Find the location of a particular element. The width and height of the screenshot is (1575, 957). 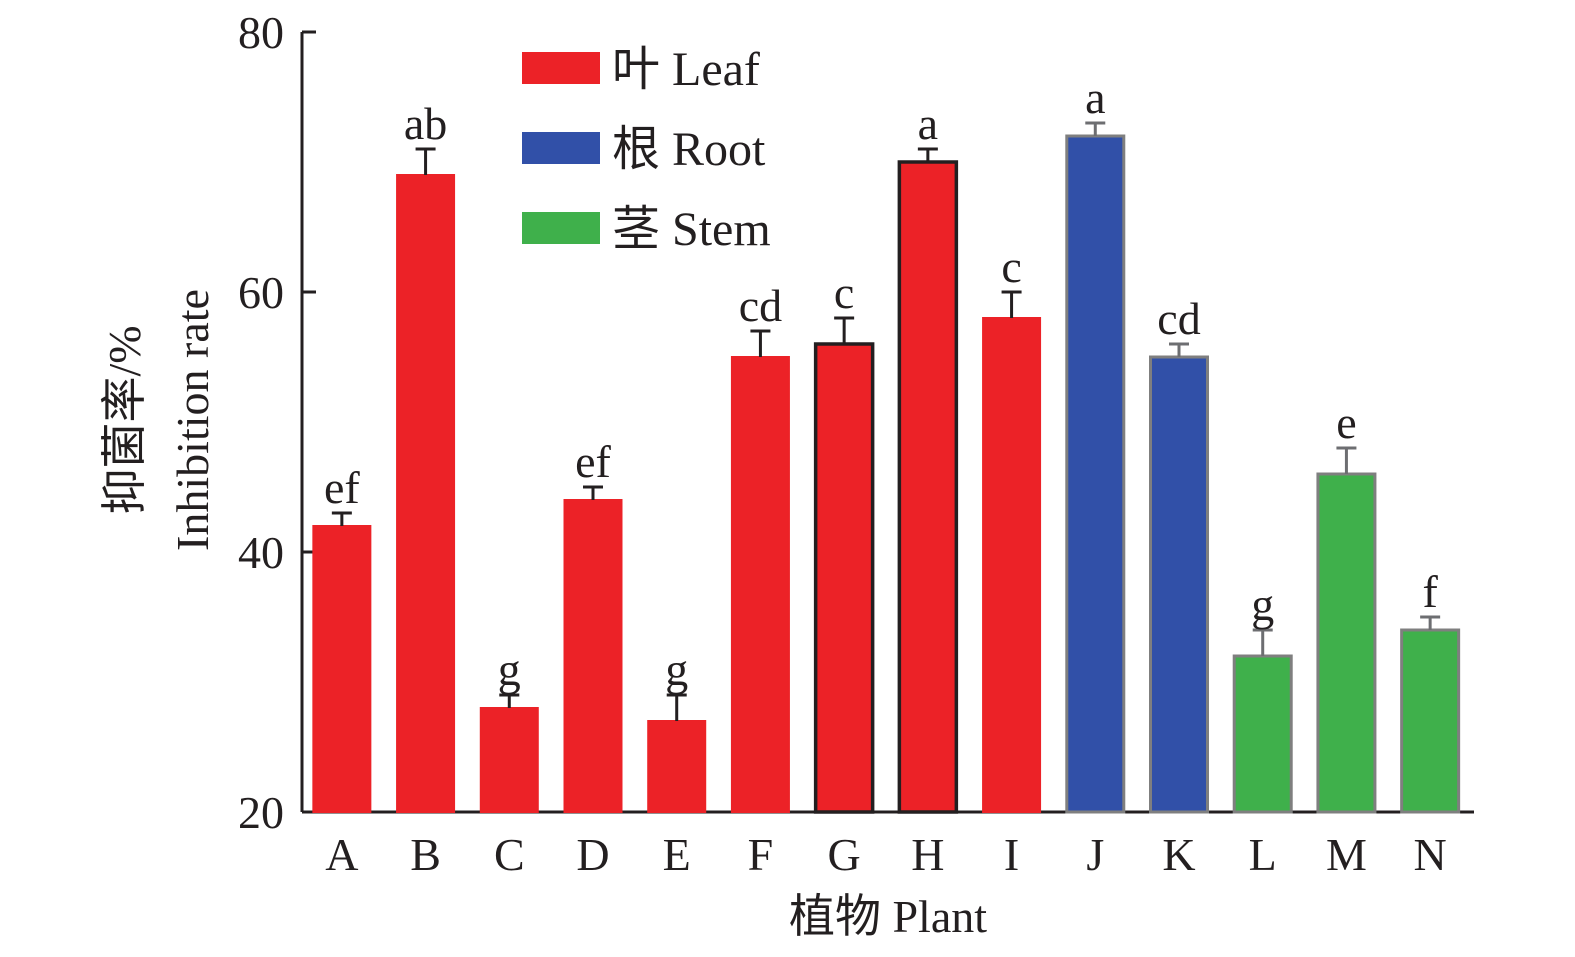

x-tick-label-B: B is located at coordinates (425, 854).